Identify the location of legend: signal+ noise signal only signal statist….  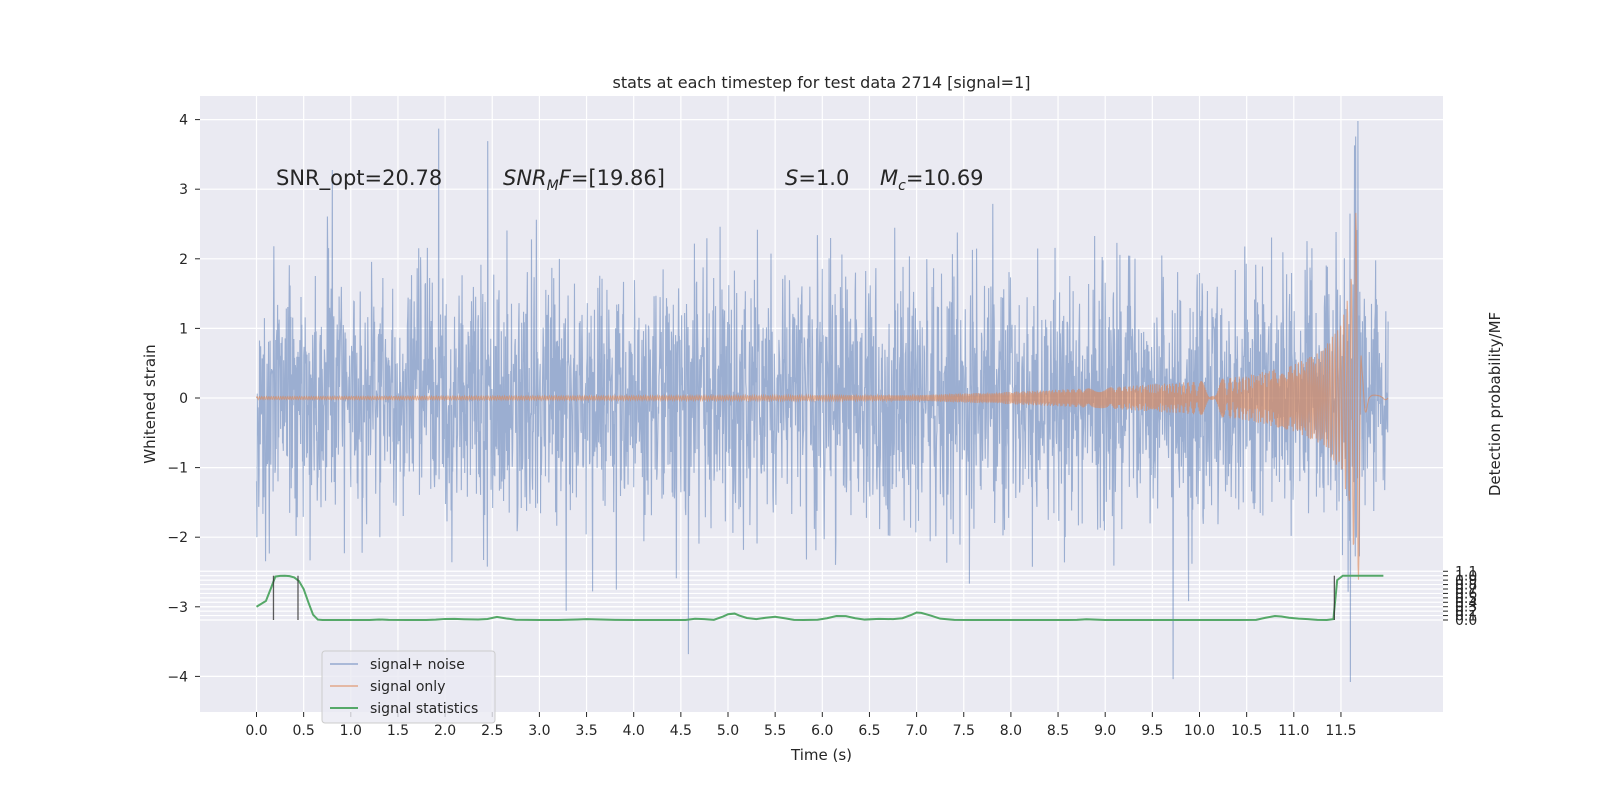
(408, 687).